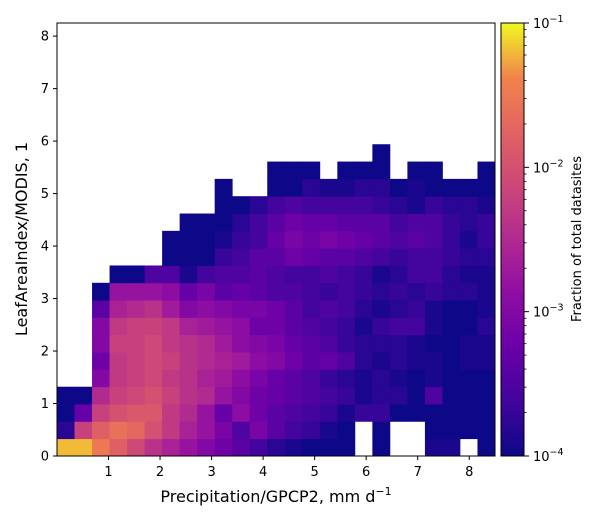  What do you see at coordinates (263, 472) in the screenshot?
I see `x-tick-label: 4` at bounding box center [263, 472].